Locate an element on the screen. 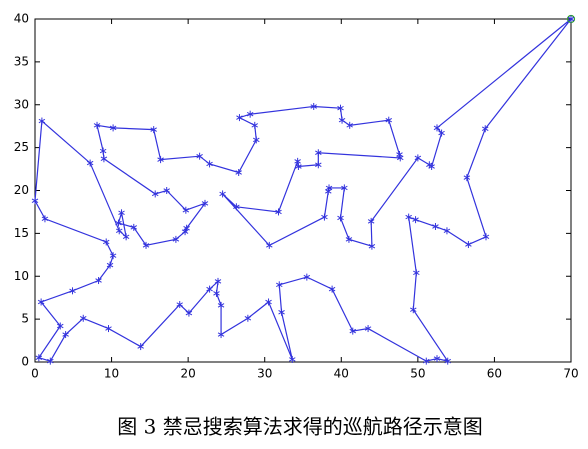 The width and height of the screenshot is (588, 449). y-tick-label: 5 is located at coordinates (25, 319).